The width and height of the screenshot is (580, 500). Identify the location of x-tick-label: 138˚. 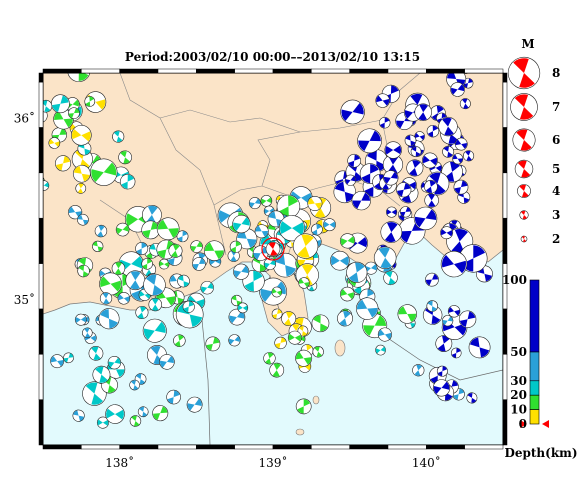
(119, 462).